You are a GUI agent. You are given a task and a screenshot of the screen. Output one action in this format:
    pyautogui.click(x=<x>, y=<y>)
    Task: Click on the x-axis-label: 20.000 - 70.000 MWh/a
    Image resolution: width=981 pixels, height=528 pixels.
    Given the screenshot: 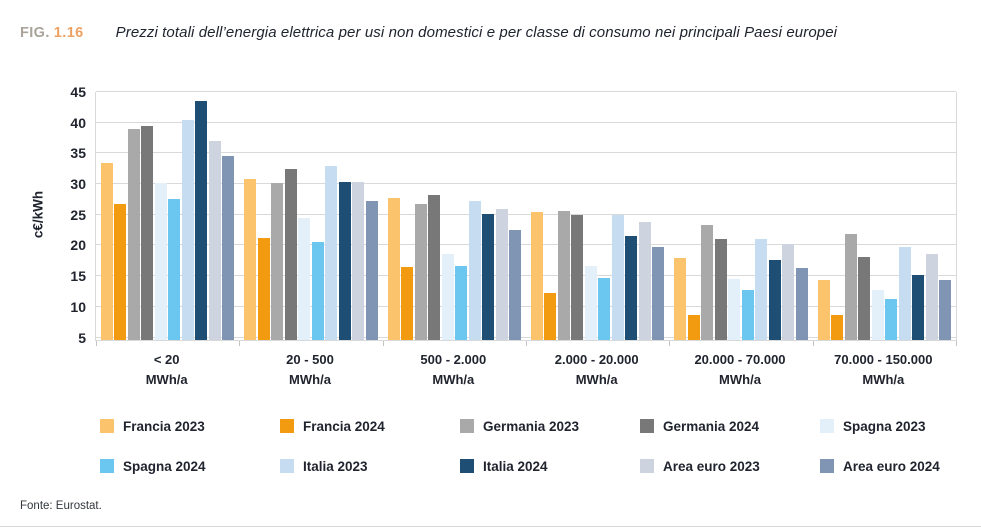 What is the action you would take?
    pyautogui.click(x=739, y=370)
    